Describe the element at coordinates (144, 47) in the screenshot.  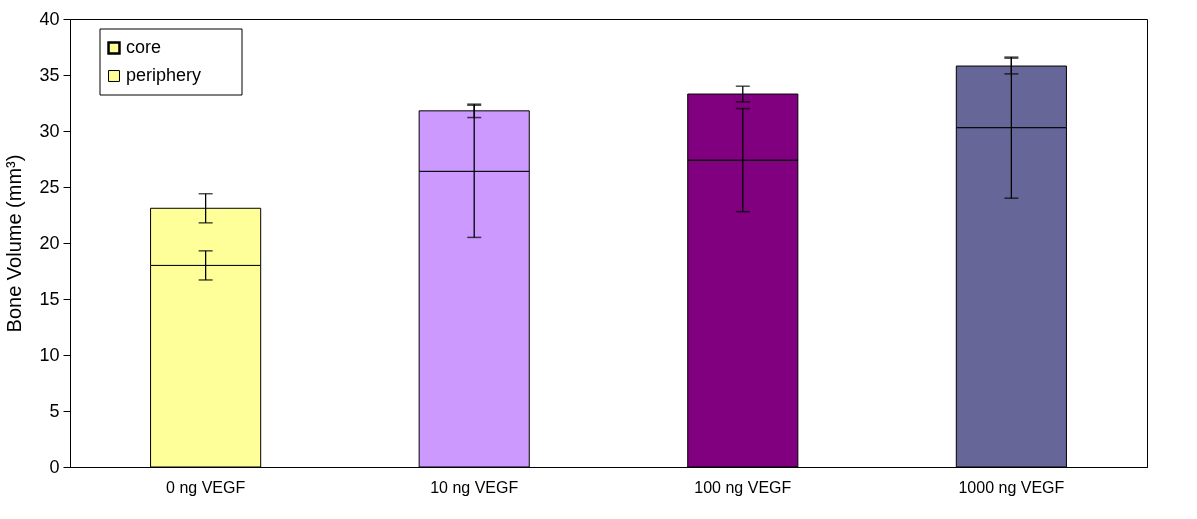
I see `legend-label: core` at that location.